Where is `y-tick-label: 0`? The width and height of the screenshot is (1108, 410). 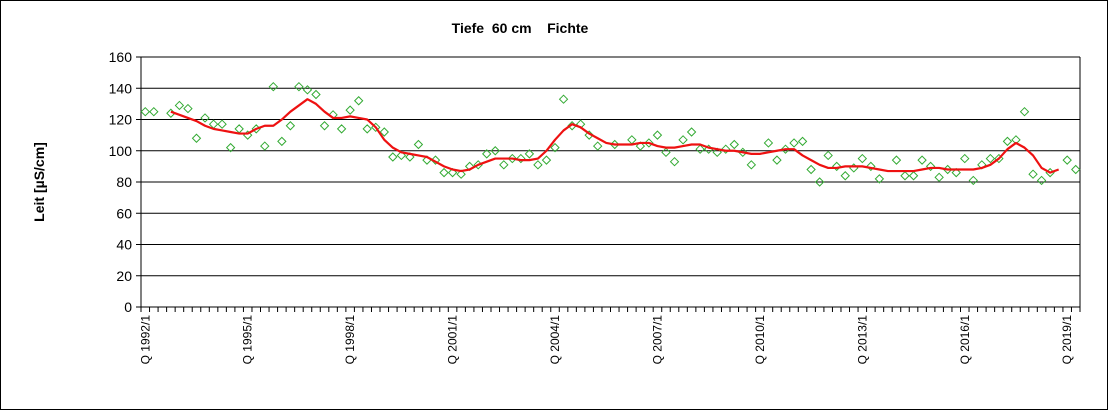 y-tick-label: 0 is located at coordinates (128, 307).